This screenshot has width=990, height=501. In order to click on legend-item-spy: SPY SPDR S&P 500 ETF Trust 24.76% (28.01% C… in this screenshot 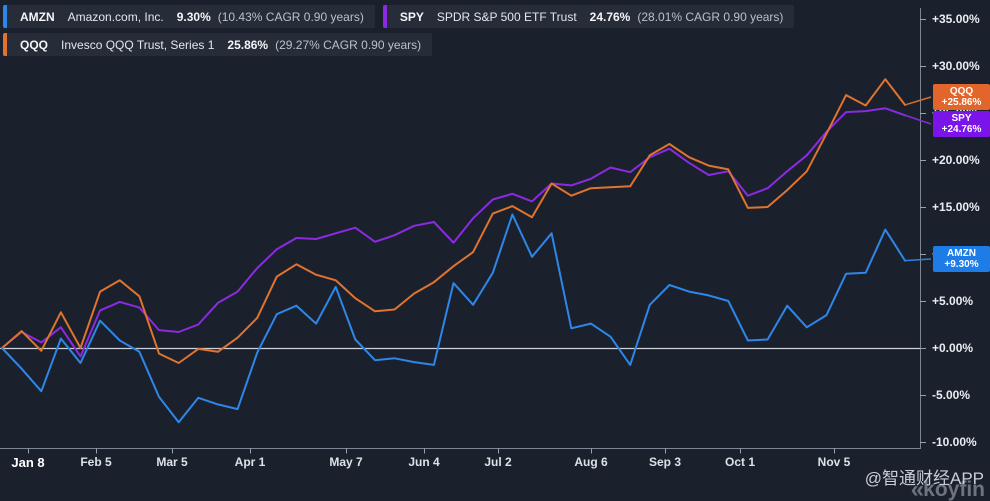, I will do `click(588, 16)`.